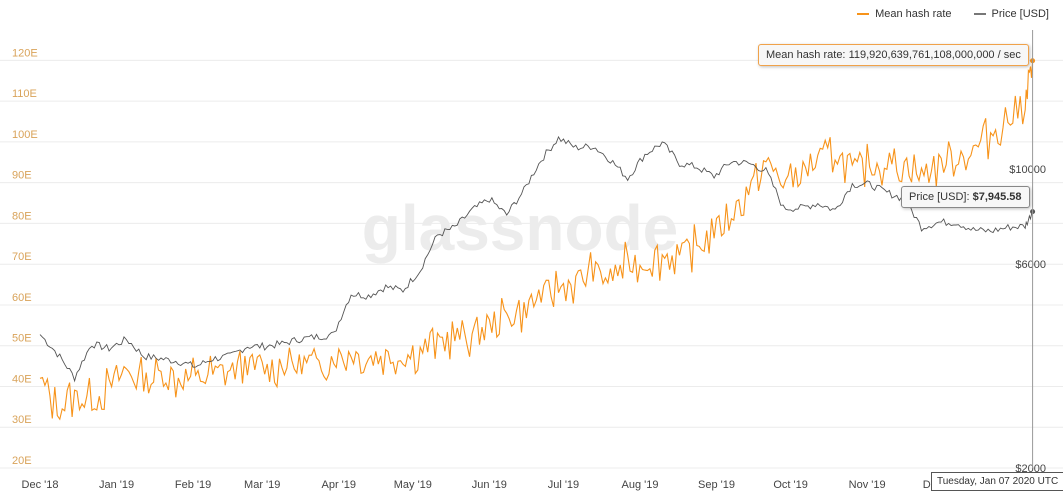 The image size is (1063, 501). What do you see at coordinates (22, 216) in the screenshot?
I see `y-left-tick-label: 80E` at bounding box center [22, 216].